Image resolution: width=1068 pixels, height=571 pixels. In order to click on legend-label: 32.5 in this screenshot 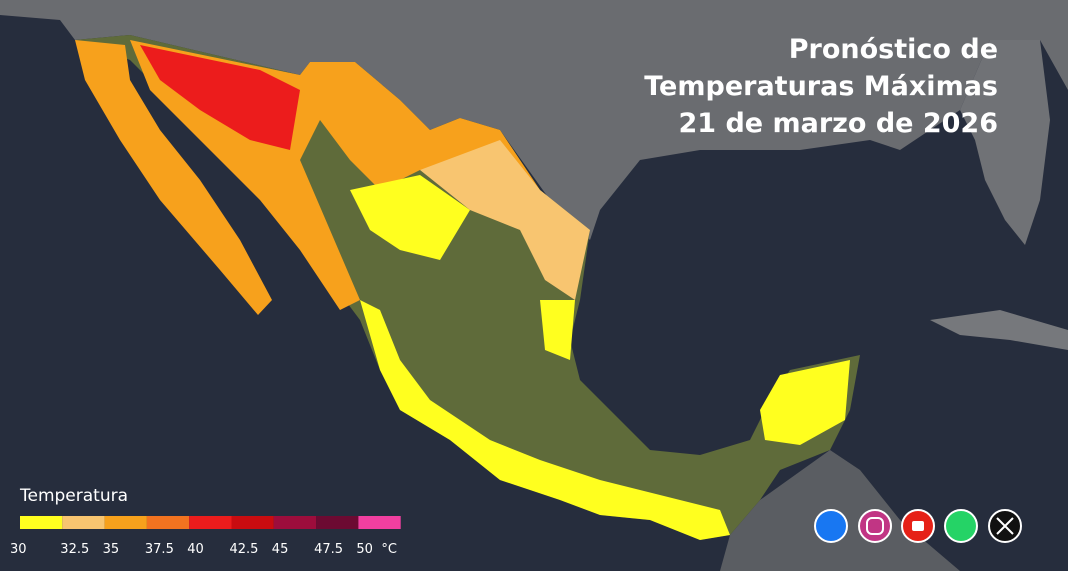, I will do `click(74, 549)`.